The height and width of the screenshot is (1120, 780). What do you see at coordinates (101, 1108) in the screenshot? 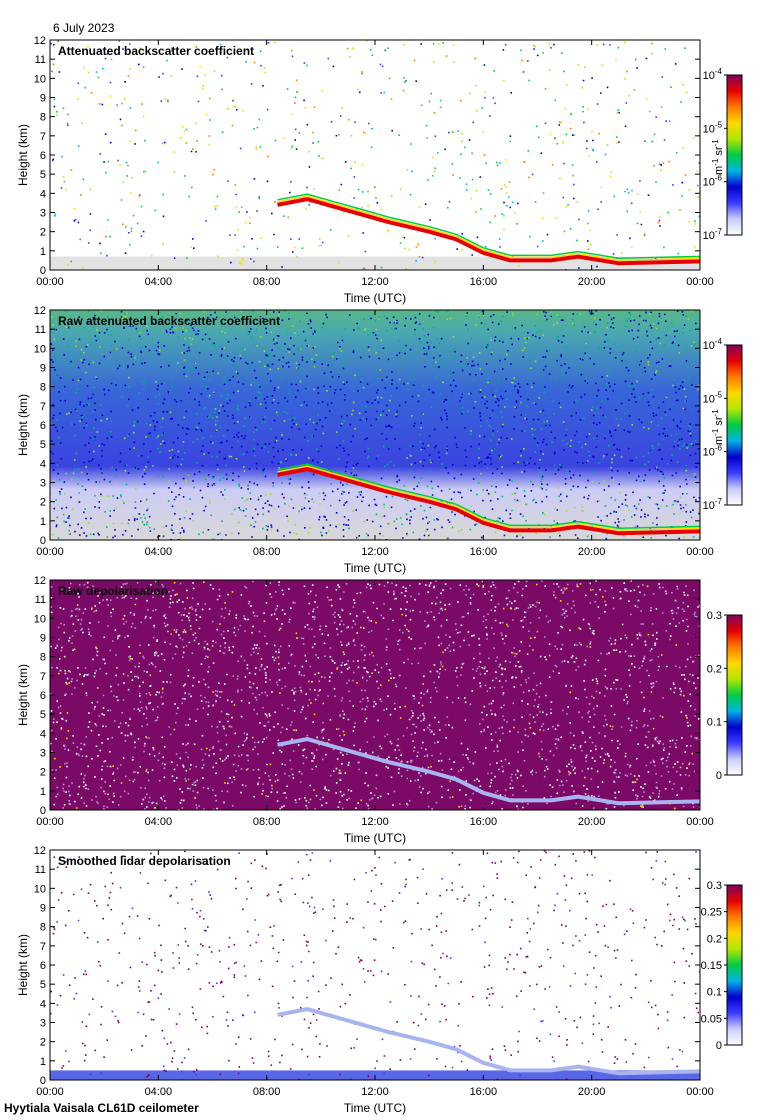
I see `instrument-label: Hyytiala Vaisala CL61D ceilometer` at bounding box center [101, 1108].